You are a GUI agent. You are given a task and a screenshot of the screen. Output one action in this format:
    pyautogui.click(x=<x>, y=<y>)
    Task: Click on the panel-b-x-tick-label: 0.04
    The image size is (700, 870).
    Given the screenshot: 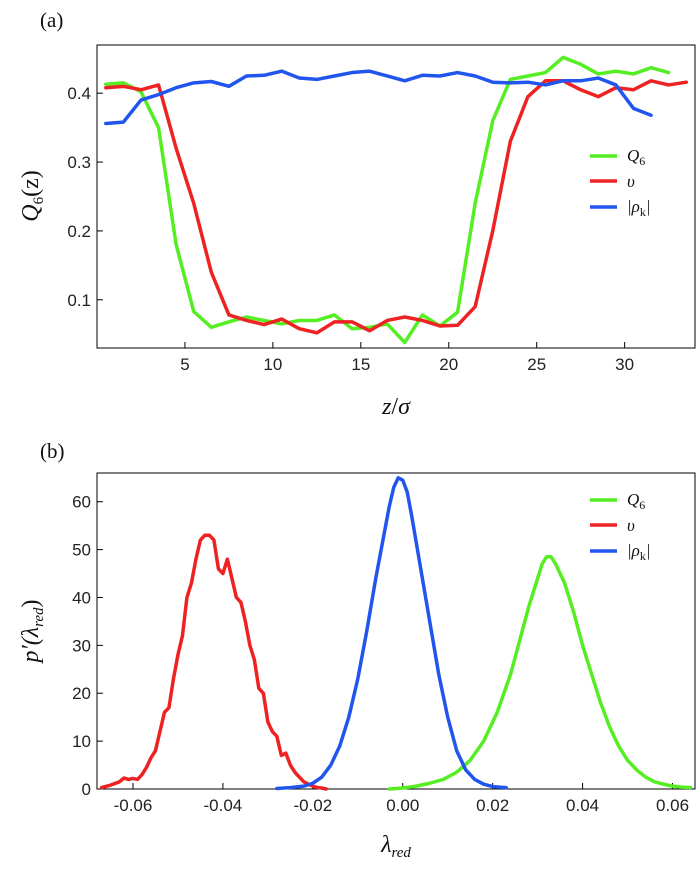 What is the action you would take?
    pyautogui.click(x=582, y=805)
    